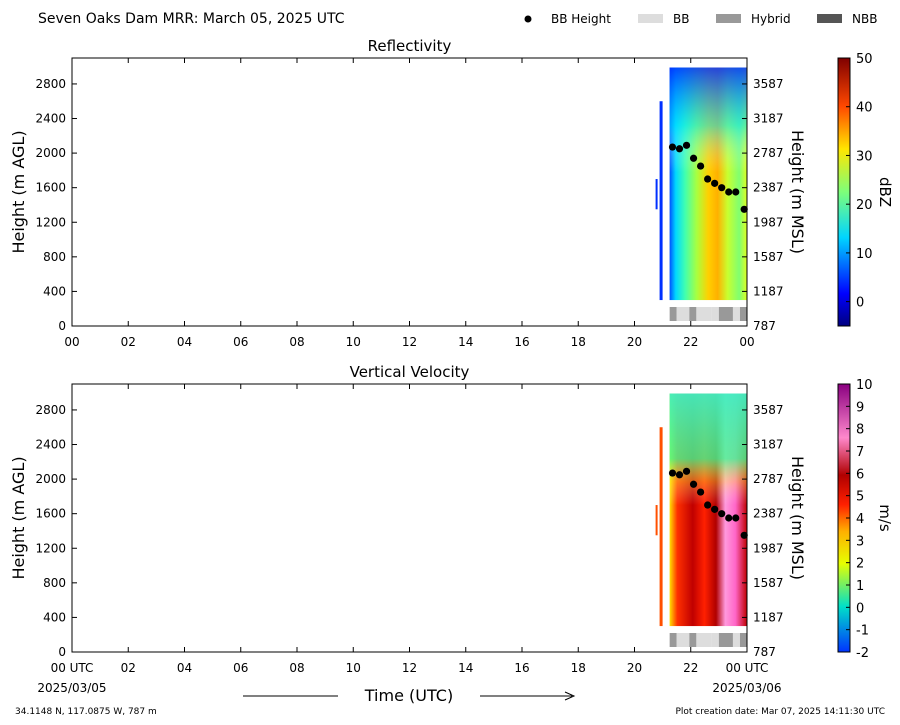 The image size is (900, 725). I want to click on colorbar-label: m/s, so click(885, 518).